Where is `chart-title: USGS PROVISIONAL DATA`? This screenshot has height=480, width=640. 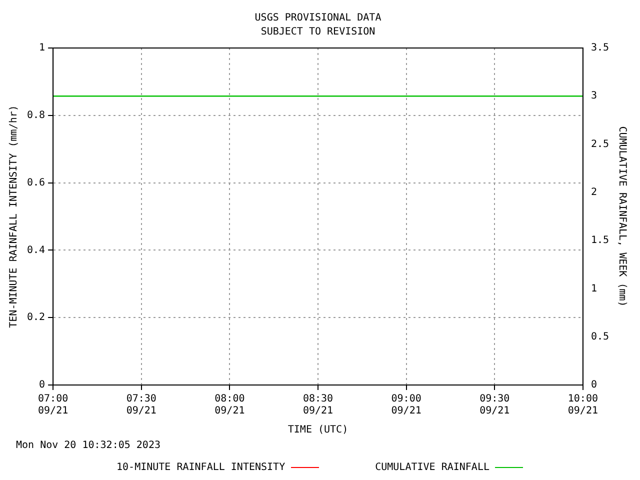
chart-title: USGS PROVISIONAL DATA is located at coordinates (318, 18).